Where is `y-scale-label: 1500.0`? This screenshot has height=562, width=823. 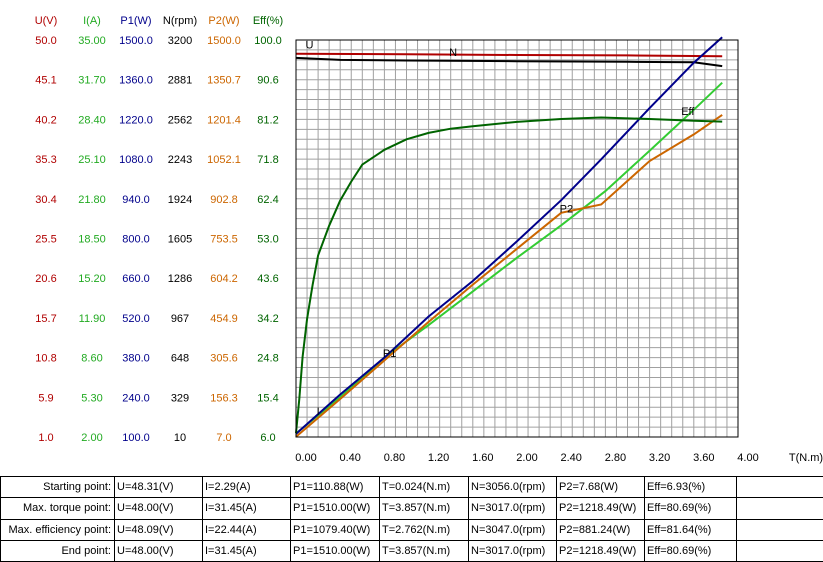 y-scale-label: 1500.0 is located at coordinates (224, 41).